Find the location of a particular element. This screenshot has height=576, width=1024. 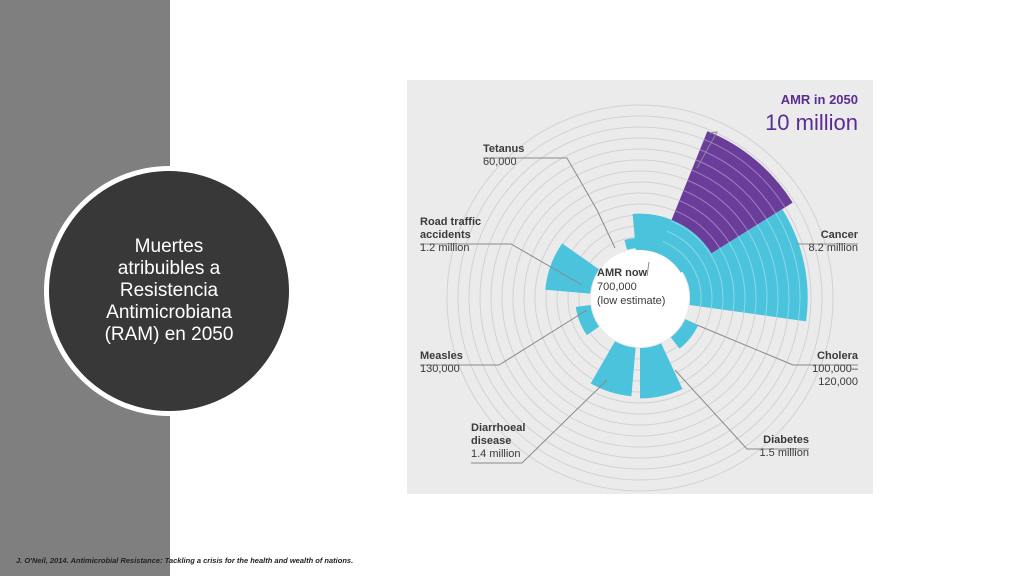

value-diabetes: 1.5 million is located at coordinates (784, 453).